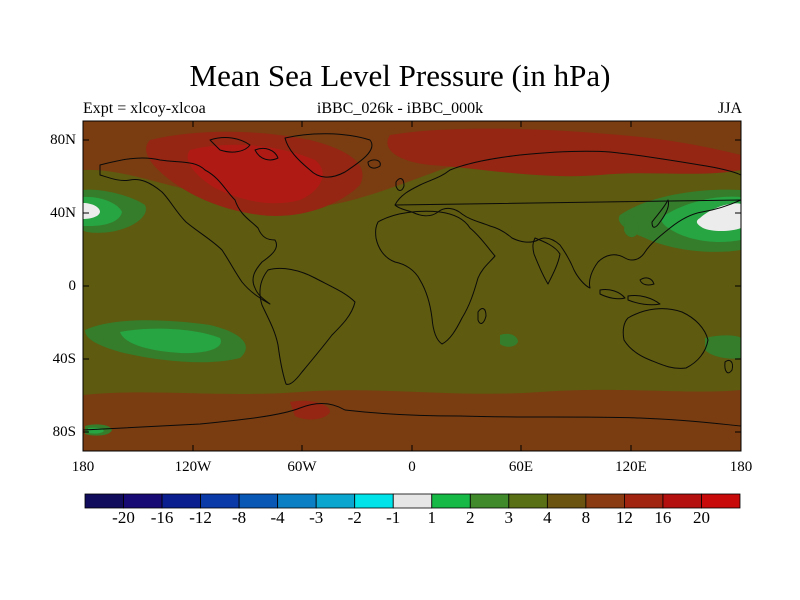  Describe the element at coordinates (400, 108) in the screenshot. I see `experiment-difference-label: iBBC_026k - iBBC_000k` at that location.